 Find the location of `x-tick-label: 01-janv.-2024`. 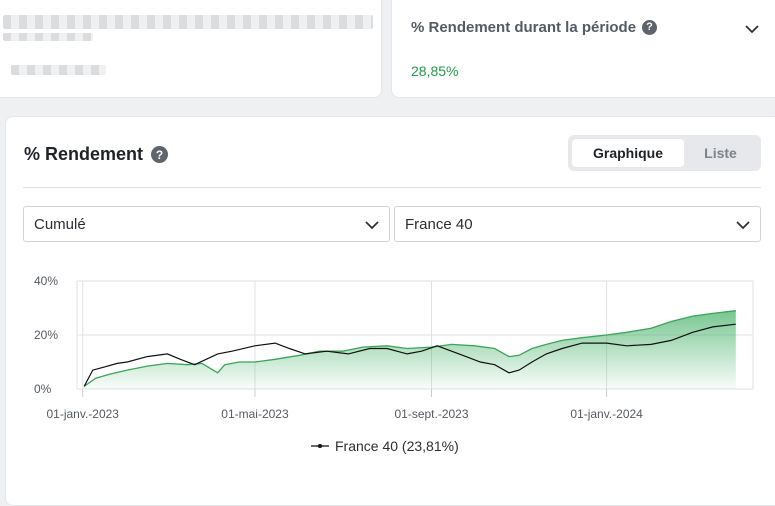

x-tick-label: 01-janv.-2024 is located at coordinates (606, 414).